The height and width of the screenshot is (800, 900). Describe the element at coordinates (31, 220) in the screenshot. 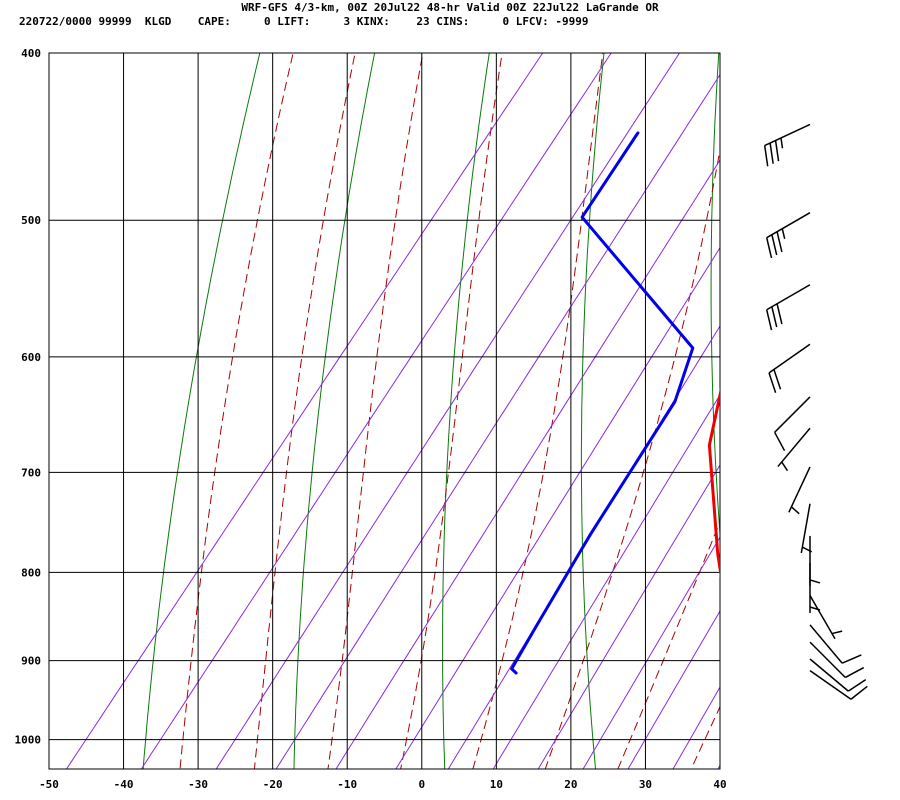

I see `y-tick-label: 500` at that location.